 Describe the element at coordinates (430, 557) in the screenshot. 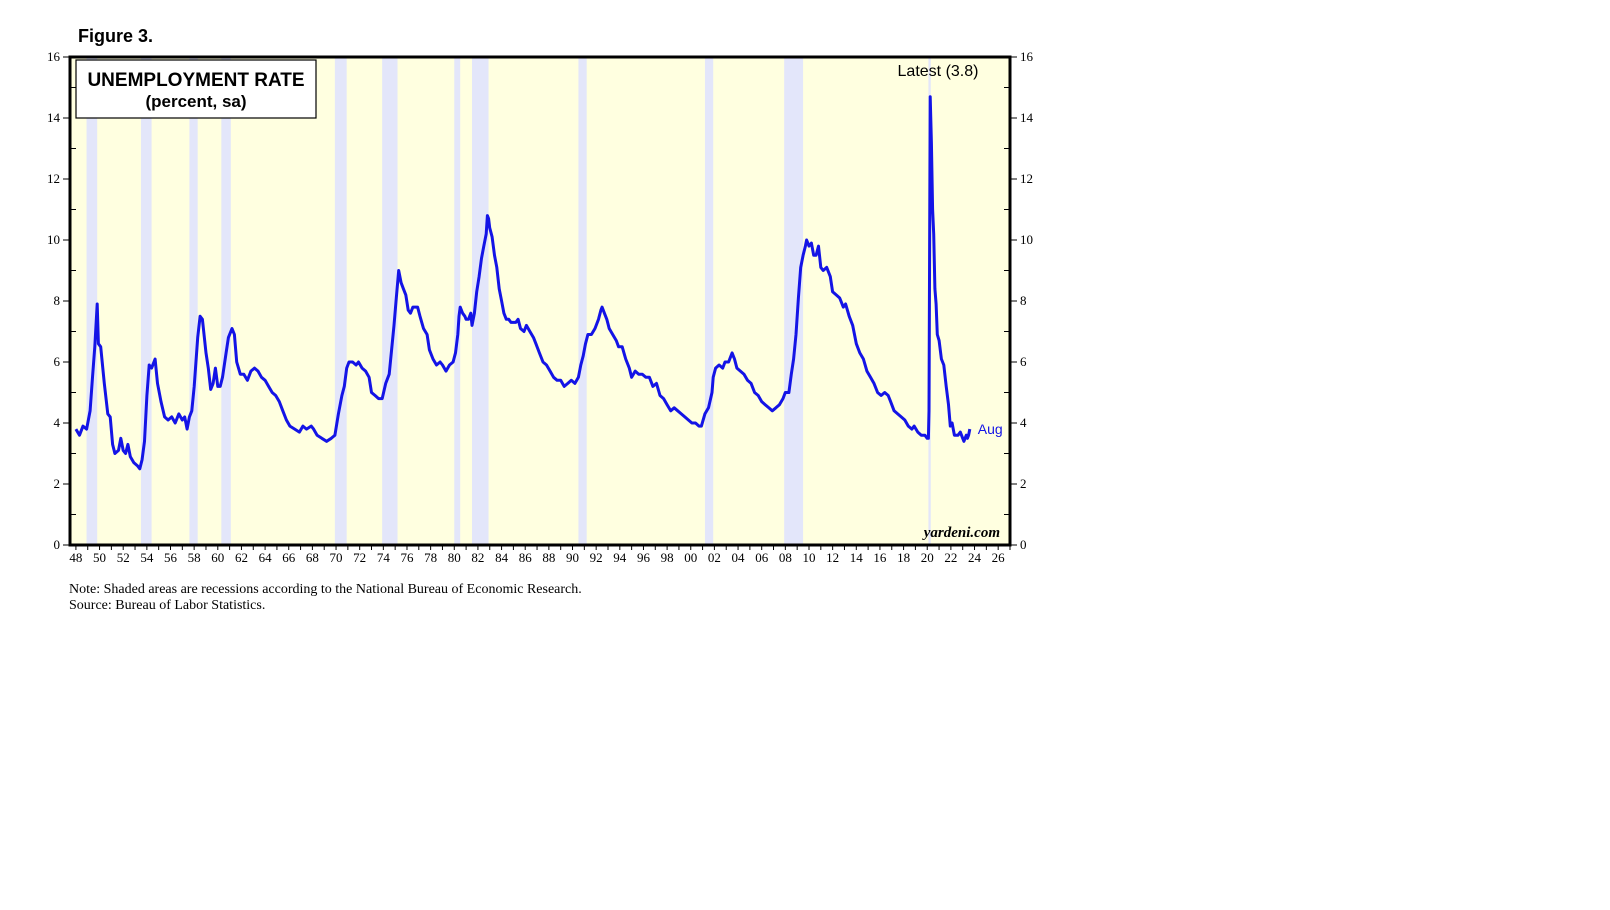

I see `x-tick-label: 78` at that location.